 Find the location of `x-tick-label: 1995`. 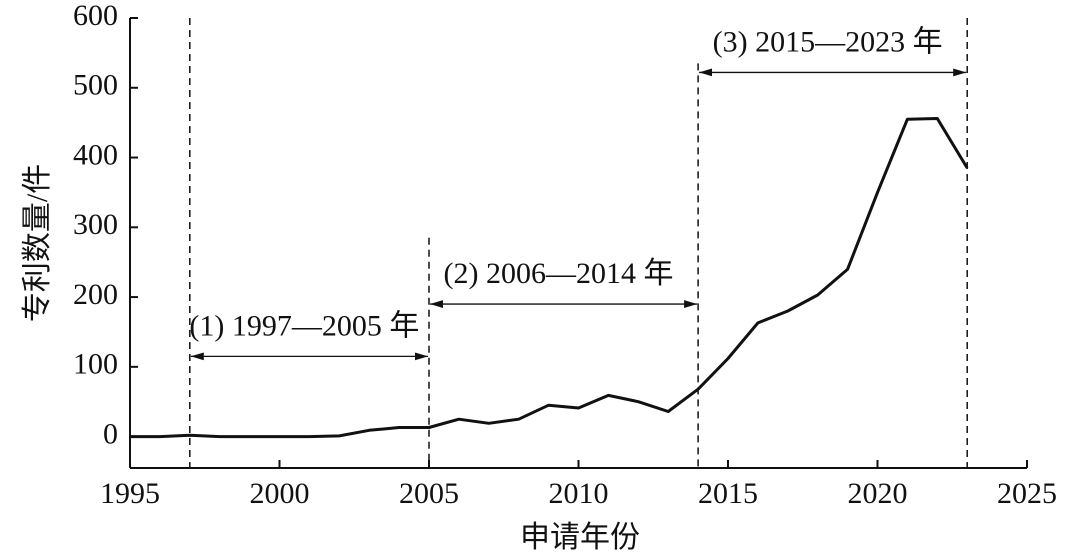

x-tick-label: 1995 is located at coordinates (130, 493).